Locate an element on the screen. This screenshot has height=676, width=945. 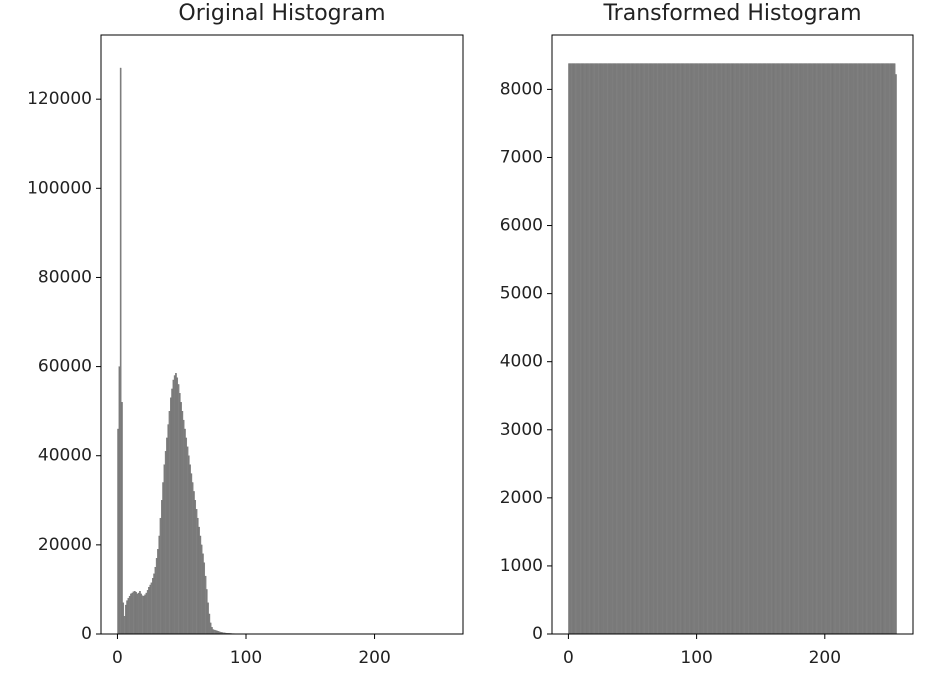
y-tick-label: 1000 is located at coordinates (521, 566).